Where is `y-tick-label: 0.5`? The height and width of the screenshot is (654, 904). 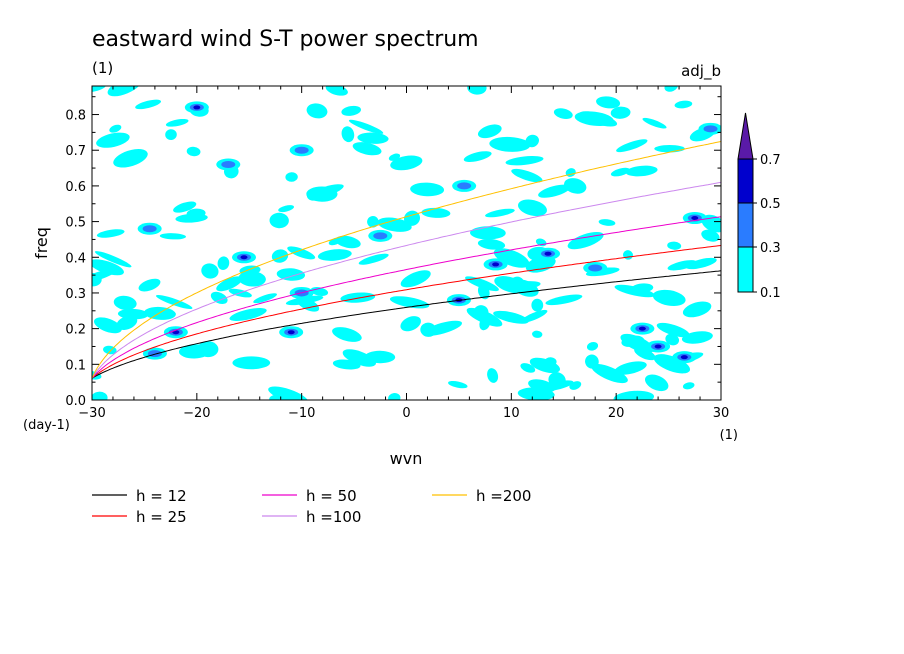 y-tick-label: 0.5 is located at coordinates (75, 223).